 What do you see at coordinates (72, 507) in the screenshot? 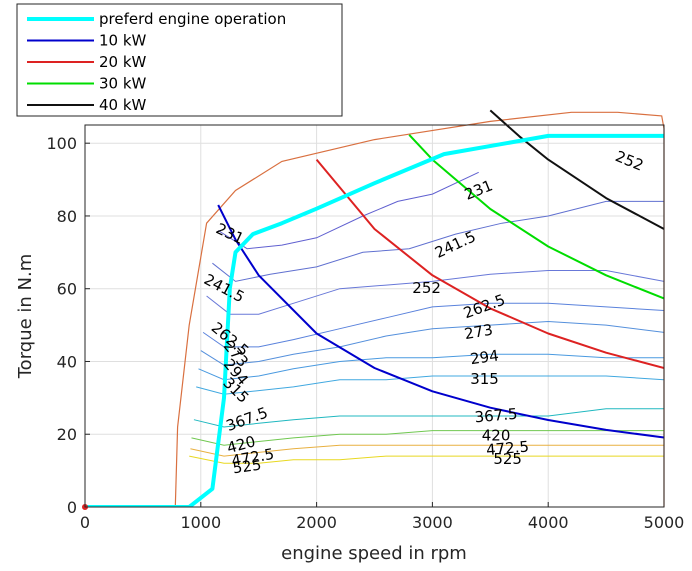
I see `y-tick-label: 0` at bounding box center [72, 507].